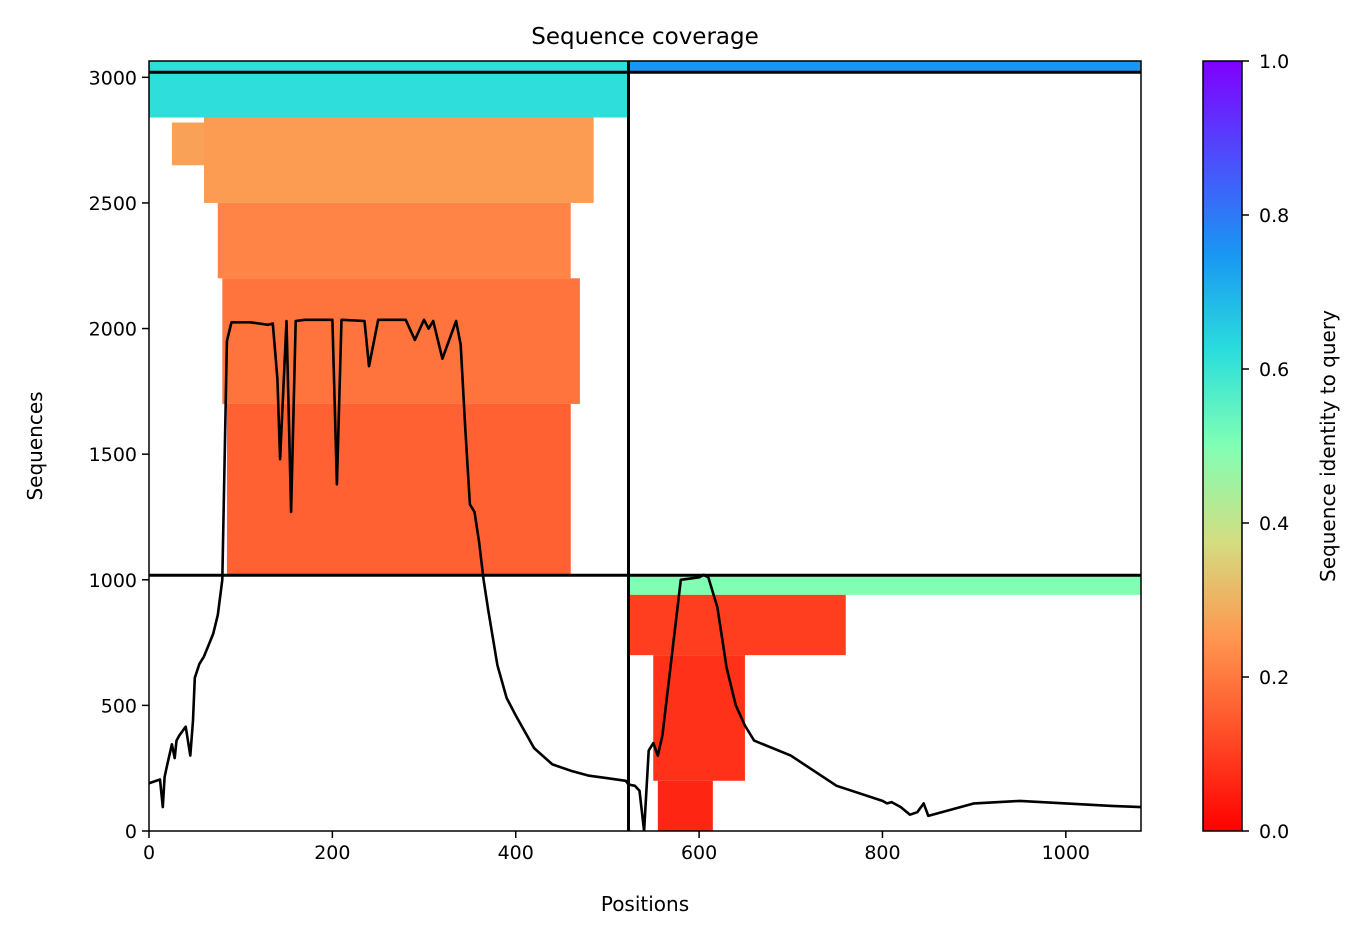 Image resolution: width=1364 pixels, height=943 pixels. Describe the element at coordinates (113, 330) in the screenshot. I see `y-tick-label: 2000` at that location.